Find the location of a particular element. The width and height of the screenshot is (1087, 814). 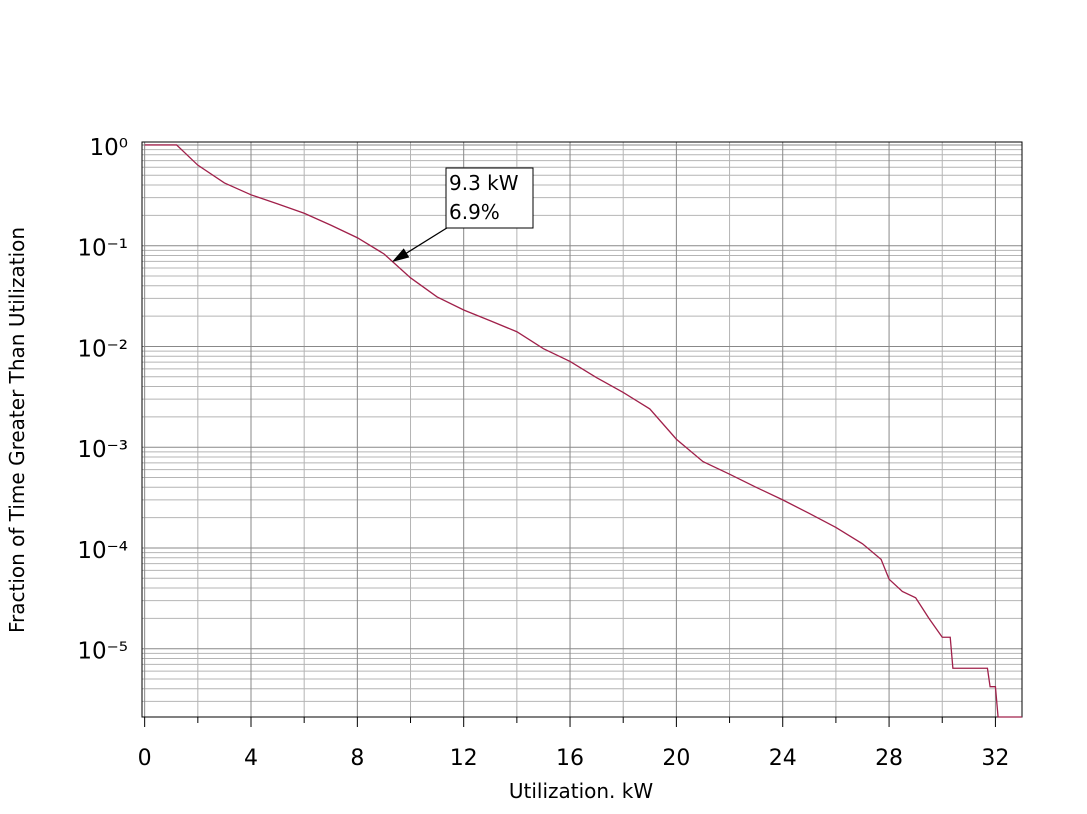

annotation-arrowhead is located at coordinates (400, 255).